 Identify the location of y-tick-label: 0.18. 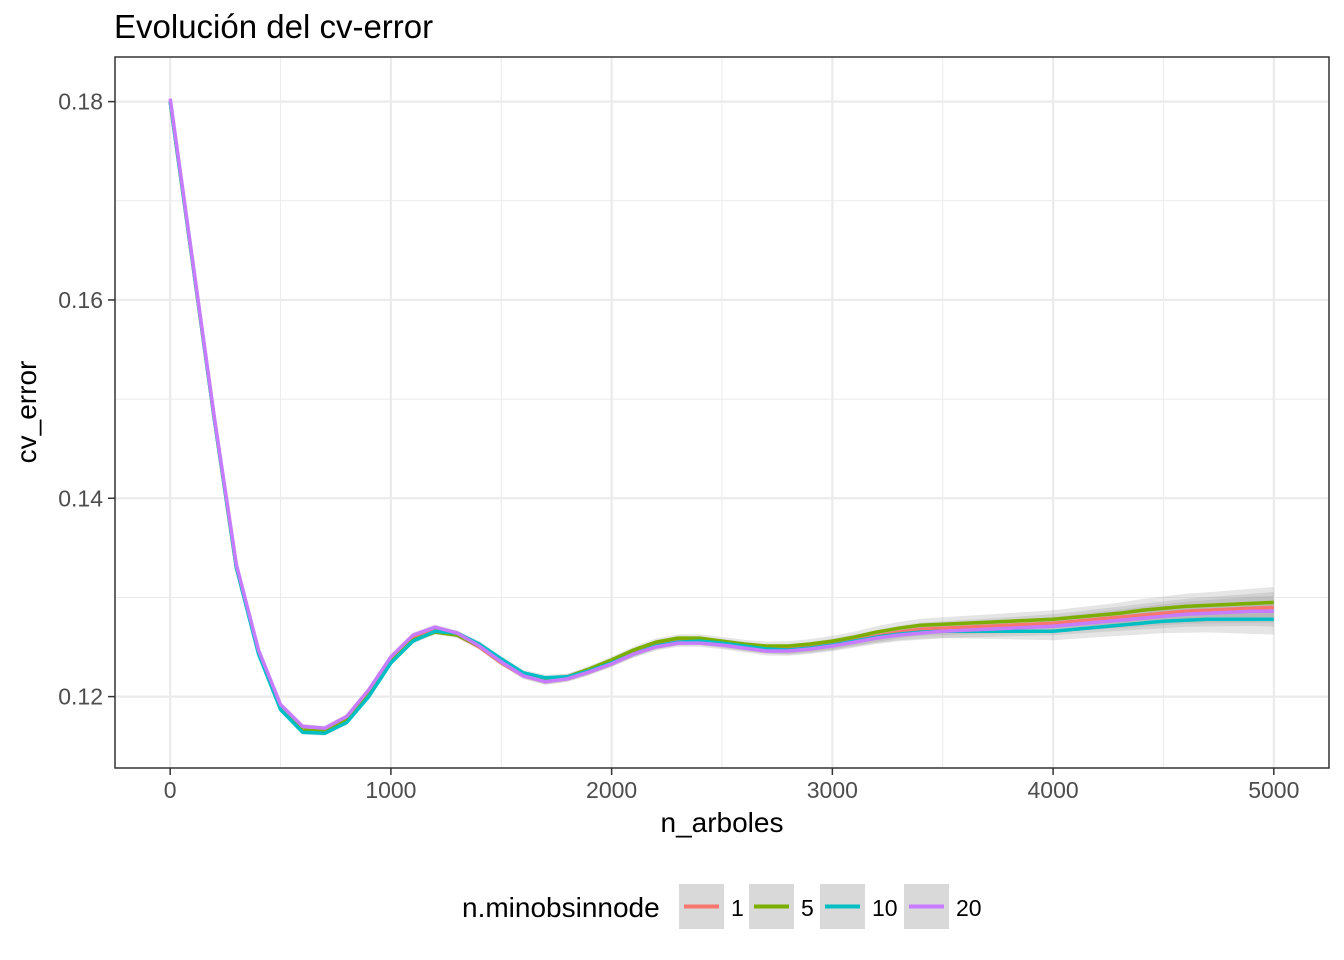
(80, 102).